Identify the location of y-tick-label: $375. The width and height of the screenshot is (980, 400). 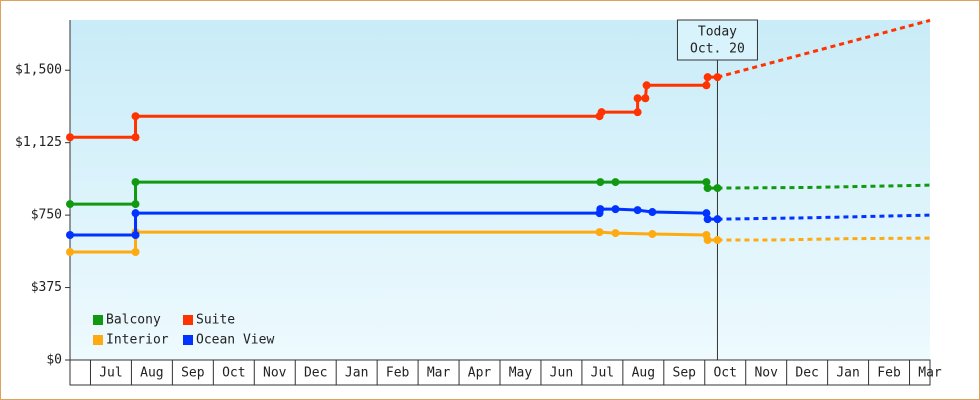
(46, 287).